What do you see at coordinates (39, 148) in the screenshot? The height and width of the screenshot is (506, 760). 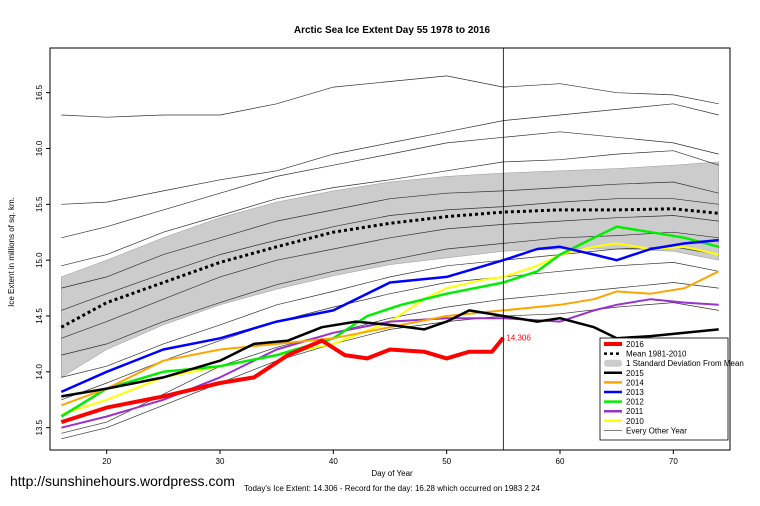 I see `y-tick-label: 16.0` at bounding box center [39, 148].